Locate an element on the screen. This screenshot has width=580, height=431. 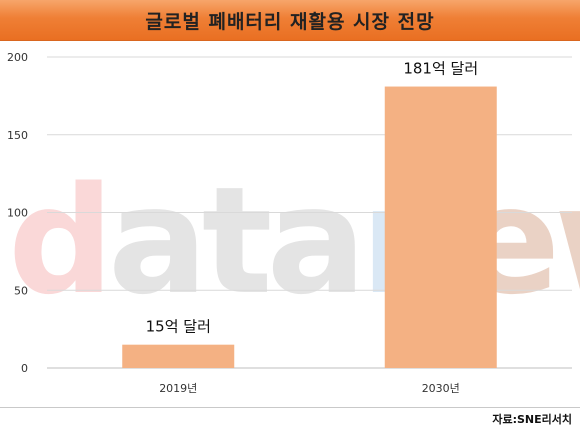
source-note: 자료:SNE리서치 is located at coordinates (532, 419).